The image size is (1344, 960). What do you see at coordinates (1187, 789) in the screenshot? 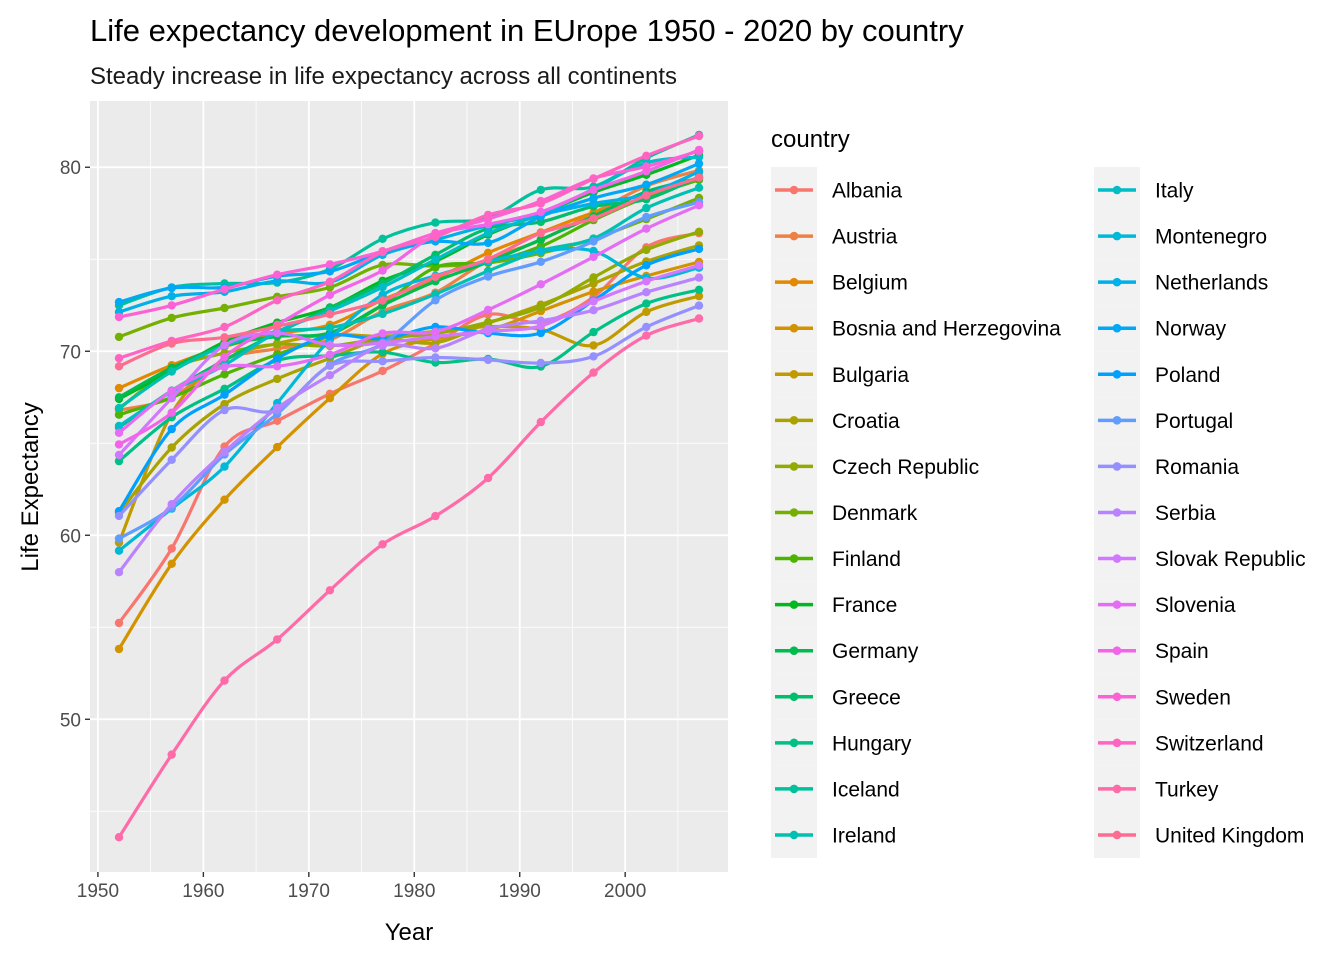
I see `legend-label: Turkey` at bounding box center [1187, 789].